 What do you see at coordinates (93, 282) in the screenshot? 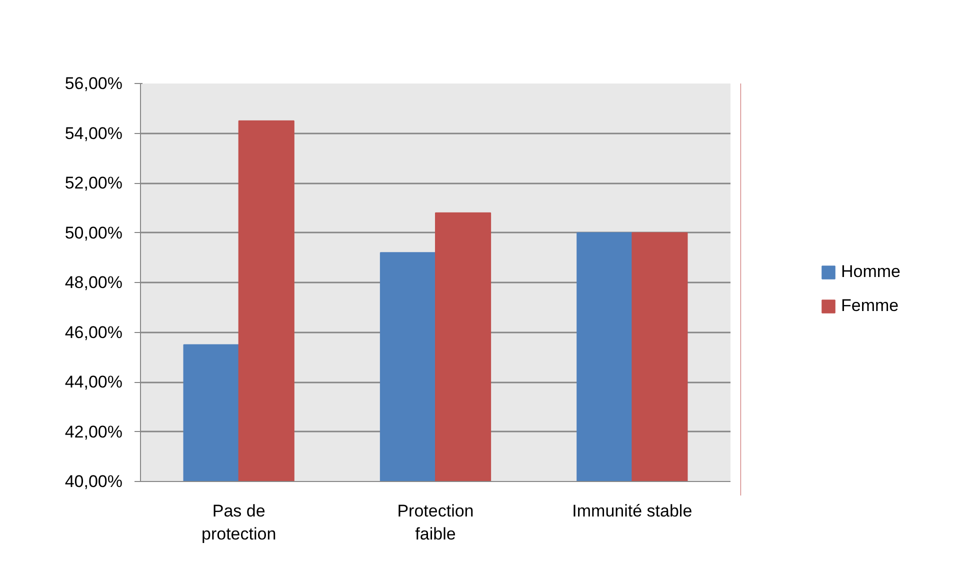
I see `y-tick-label: 48,00%` at bounding box center [93, 282].